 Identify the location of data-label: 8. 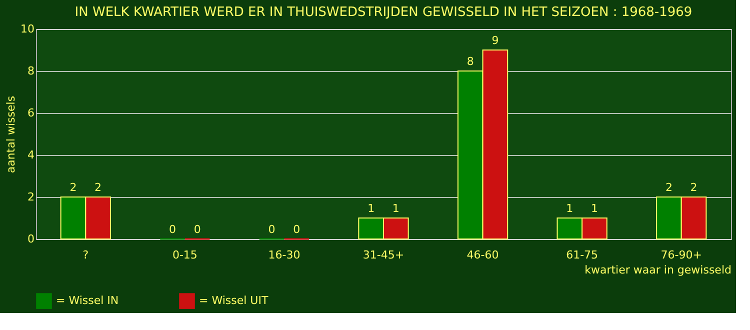
(470, 61).